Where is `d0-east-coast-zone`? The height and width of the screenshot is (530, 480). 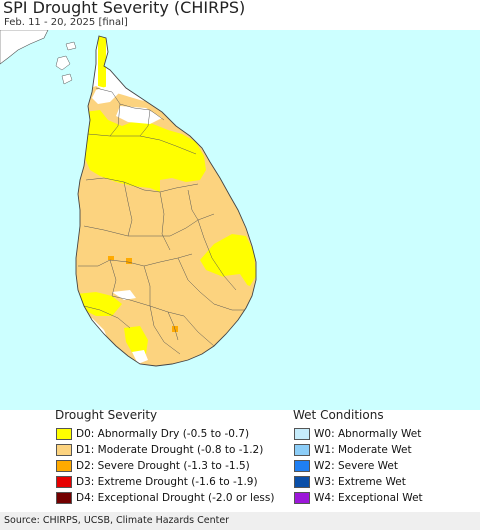 d0-east-coast-zone is located at coordinates (228, 260).